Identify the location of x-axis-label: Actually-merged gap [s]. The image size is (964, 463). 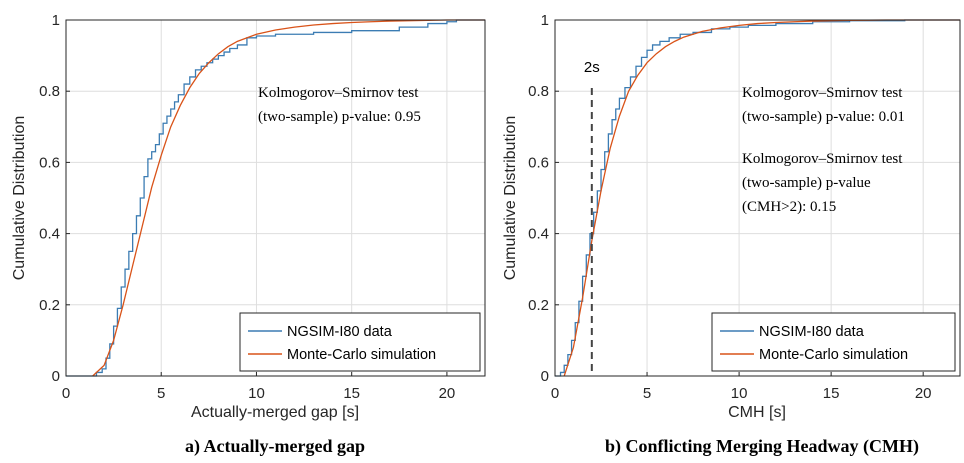
(275, 412).